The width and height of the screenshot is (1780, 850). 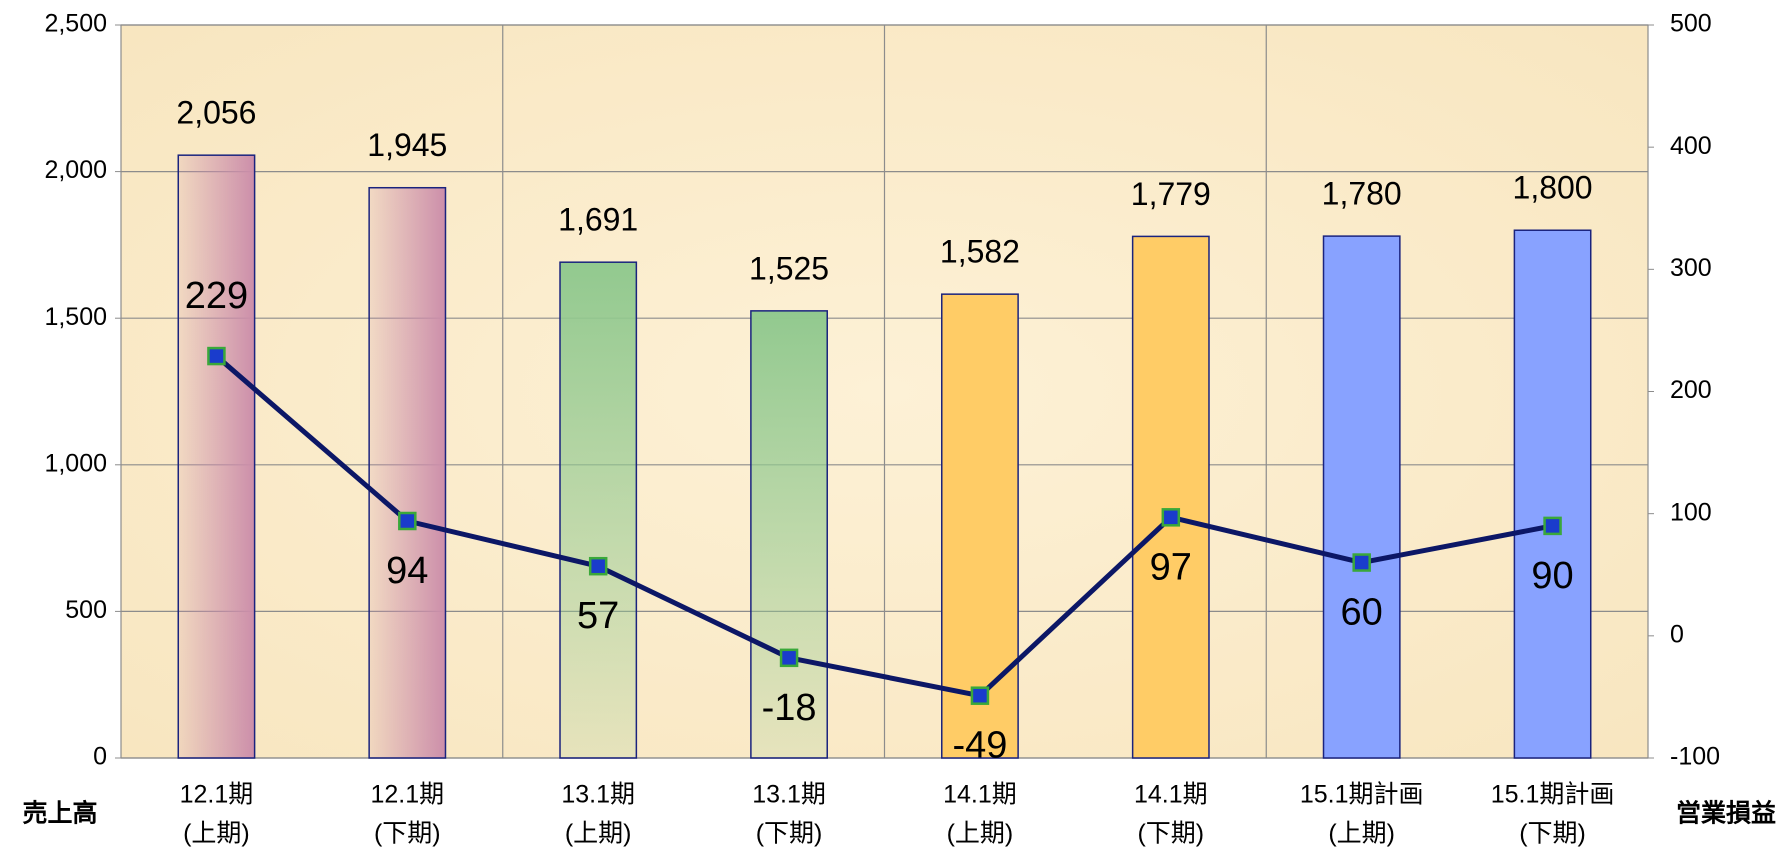 What do you see at coordinates (407, 145) in the screenshot?
I see `bar-value-label: 1,945` at bounding box center [407, 145].